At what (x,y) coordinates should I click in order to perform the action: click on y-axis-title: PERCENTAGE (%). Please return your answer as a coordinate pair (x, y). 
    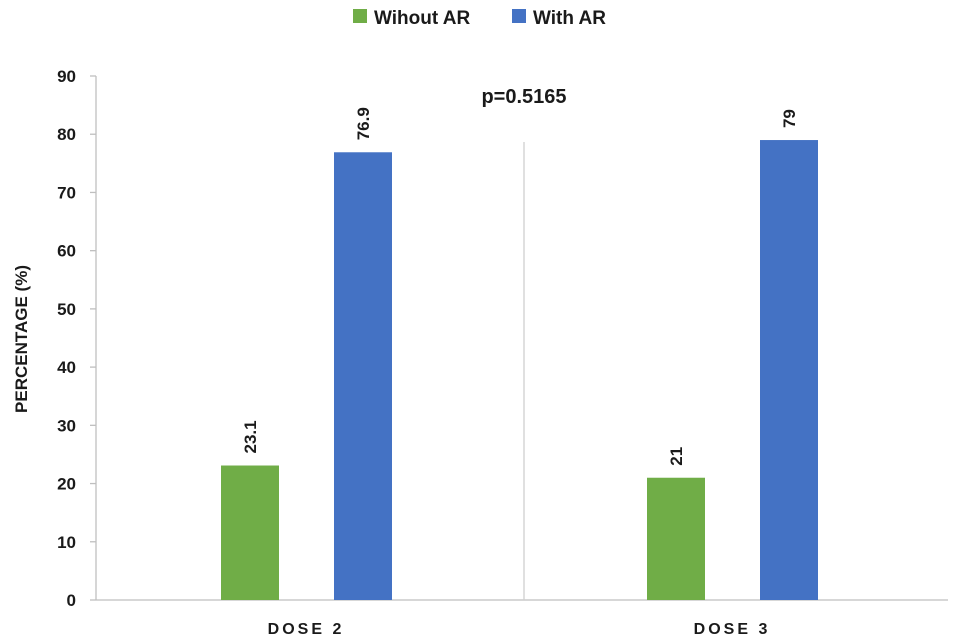
    Looking at the image, I should click on (21, 339).